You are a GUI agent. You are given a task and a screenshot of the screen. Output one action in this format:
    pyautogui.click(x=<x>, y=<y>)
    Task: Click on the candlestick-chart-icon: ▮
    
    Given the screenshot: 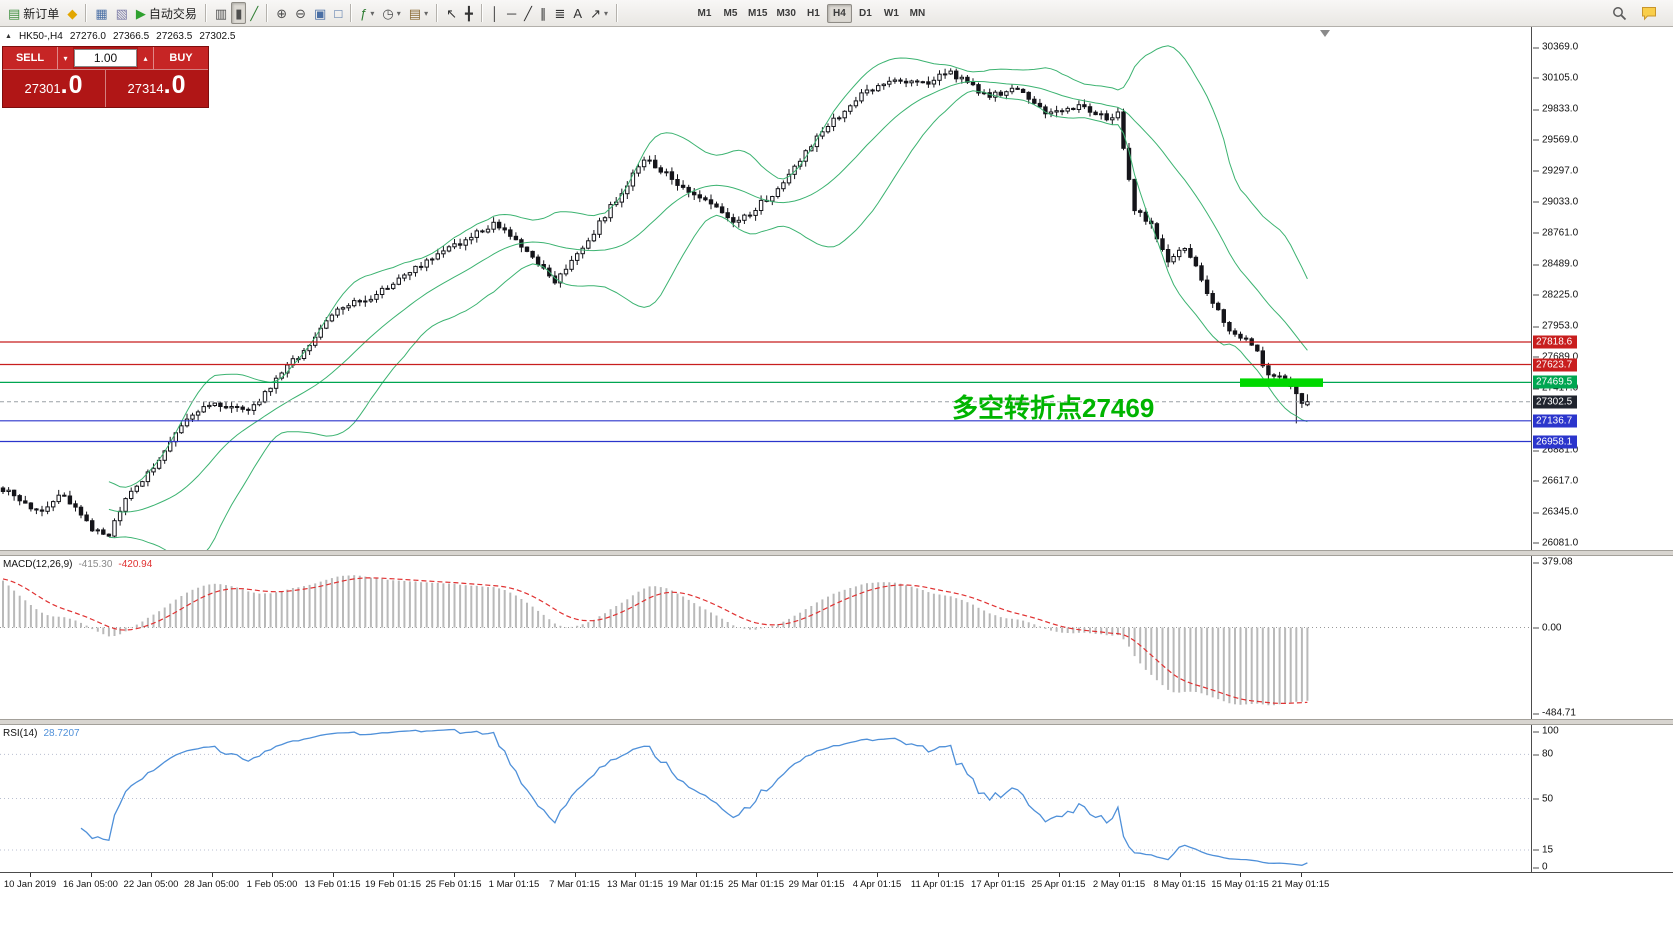 What is the action you would take?
    pyautogui.click(x=239, y=13)
    